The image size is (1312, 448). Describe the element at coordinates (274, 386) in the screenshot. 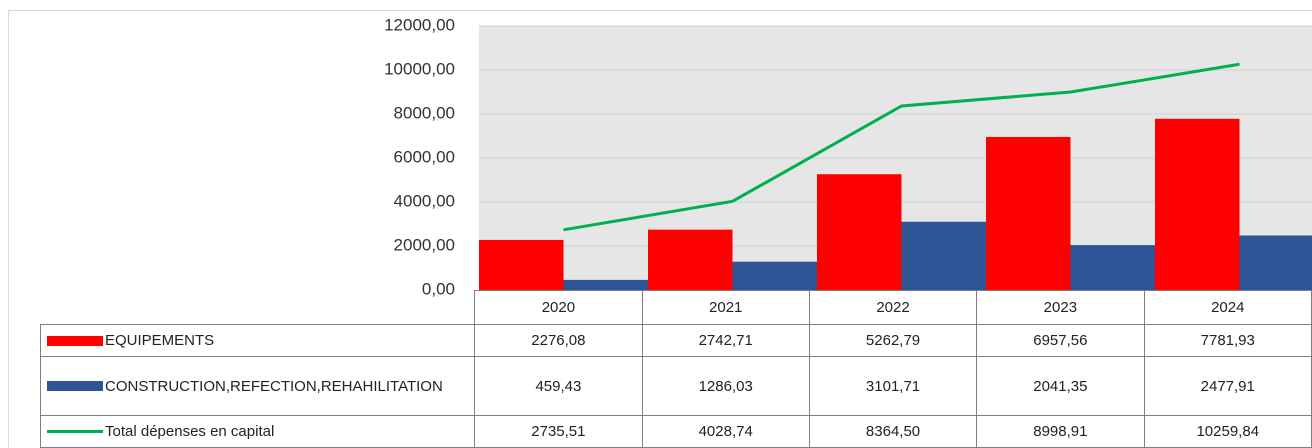

I see `legend-label: CONSTRUCTION,REFECTION,REHAHILITATION` at that location.